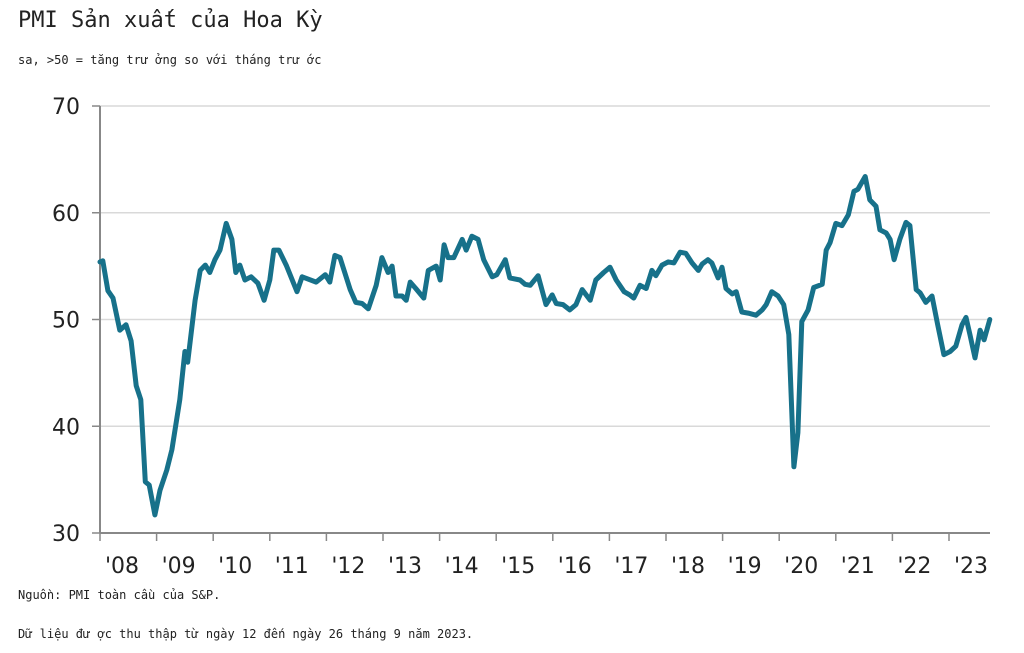 The height and width of the screenshot is (653, 1024). Describe the element at coordinates (801, 566) in the screenshot. I see `x-tick-label: '20` at that location.